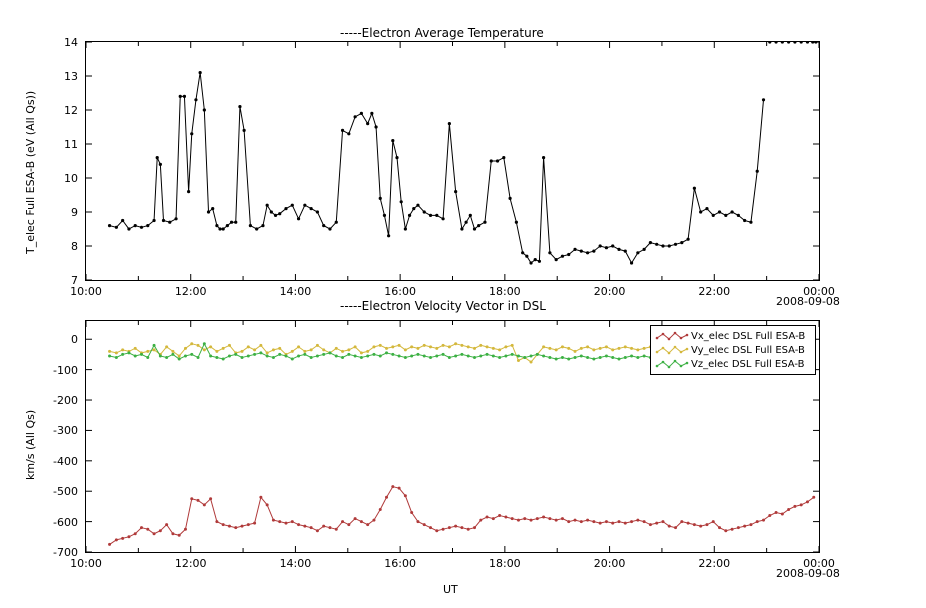 The height and width of the screenshot is (608, 926). I want to click on legend-item: Vz_elec DSL Full ESA-B, so click(733, 364).